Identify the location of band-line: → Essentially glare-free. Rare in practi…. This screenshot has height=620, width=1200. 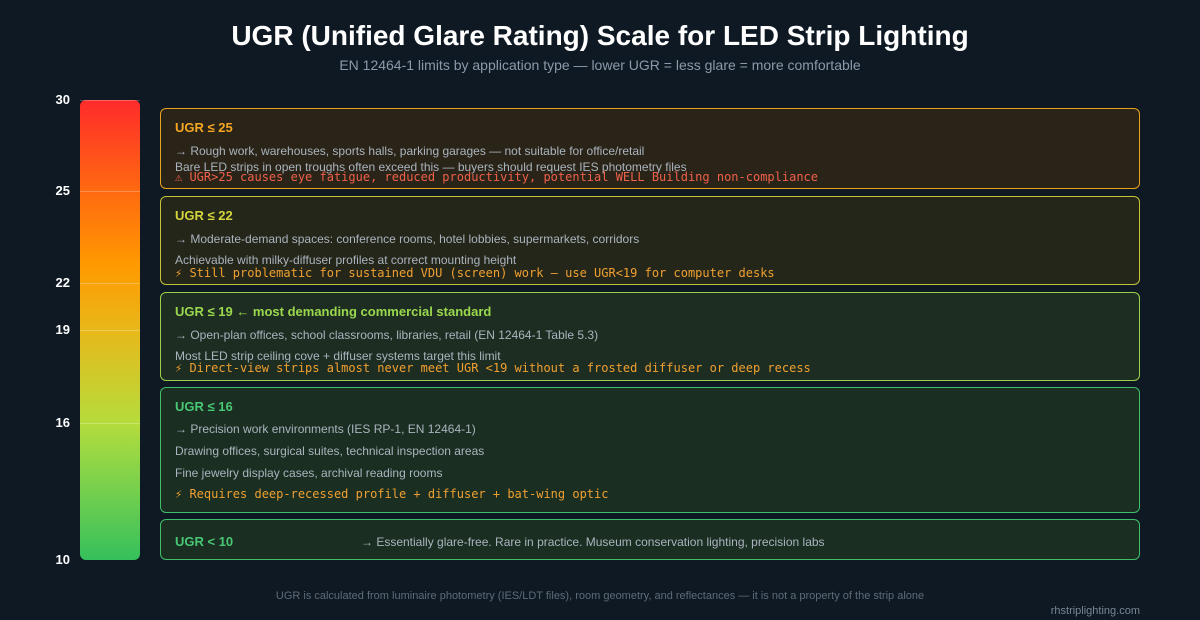
(593, 542).